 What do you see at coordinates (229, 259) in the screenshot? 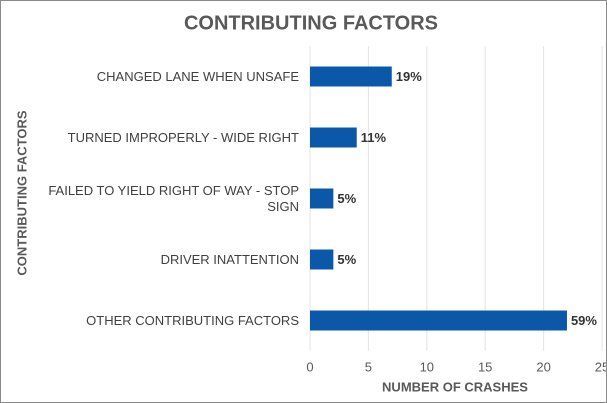
I see `y-tick-label: DRIVER INATTENTION` at bounding box center [229, 259].